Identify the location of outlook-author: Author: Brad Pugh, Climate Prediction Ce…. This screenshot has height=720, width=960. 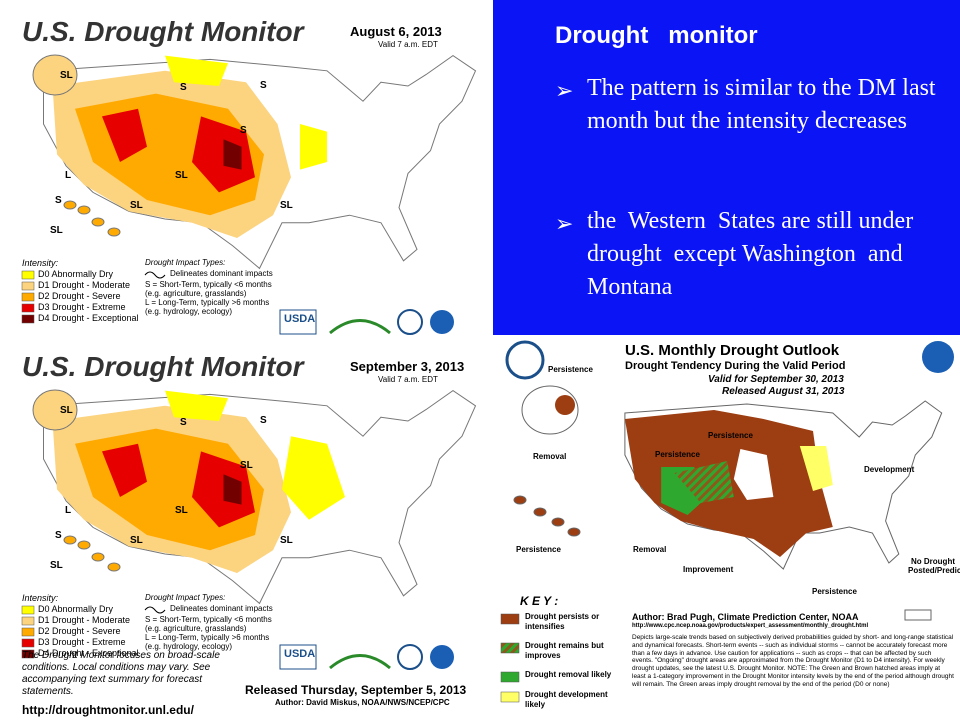
(745, 617).